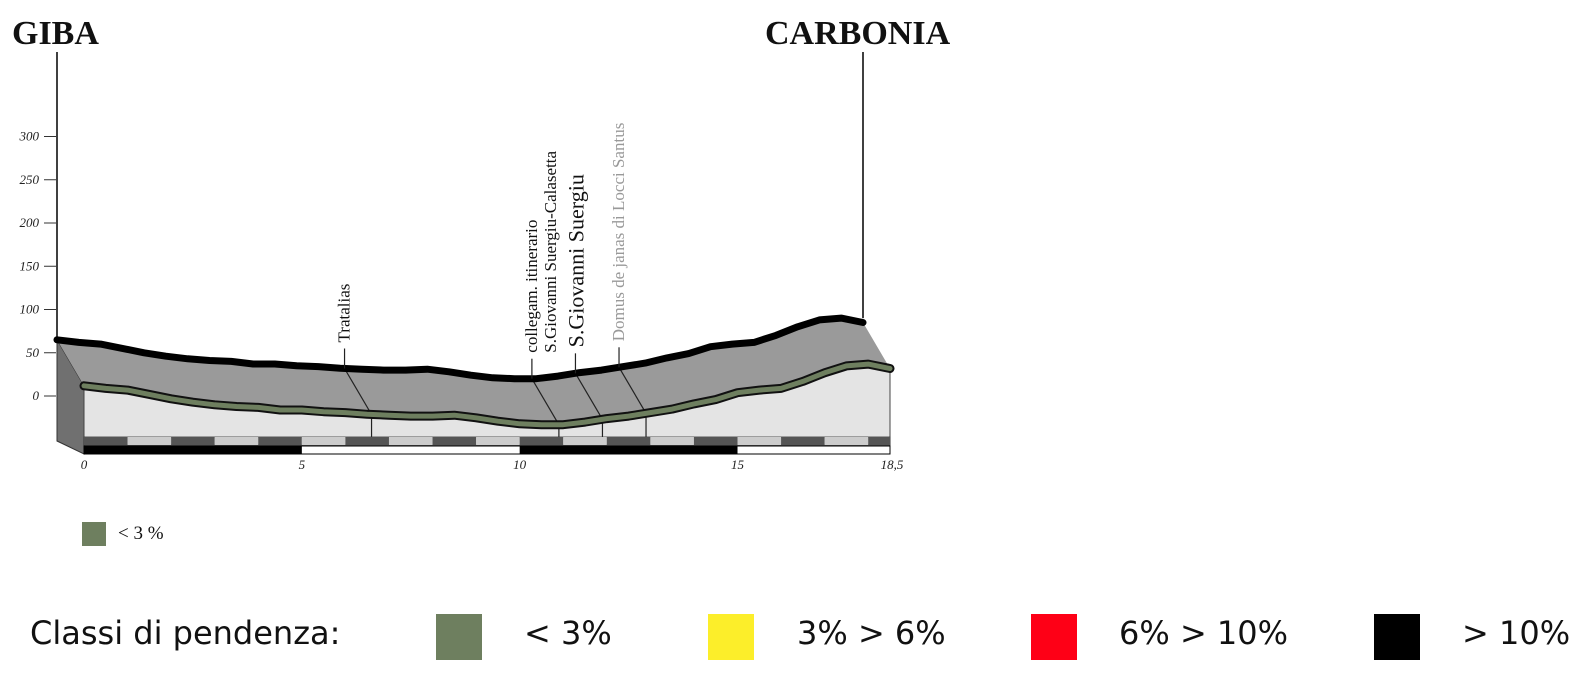 The image size is (1577, 679). I want to click on y-tick-label-6: 0, so click(36, 395).